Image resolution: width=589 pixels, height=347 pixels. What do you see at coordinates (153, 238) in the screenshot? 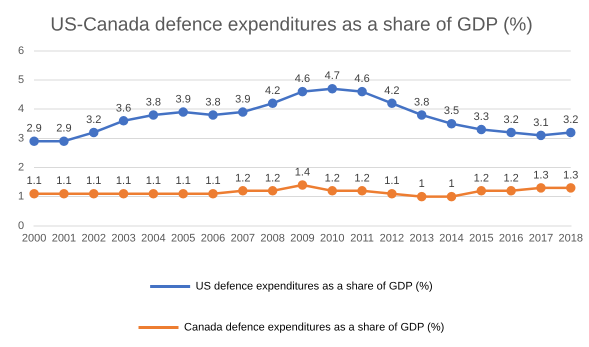
I see `x-tick-label: 2004` at bounding box center [153, 238].